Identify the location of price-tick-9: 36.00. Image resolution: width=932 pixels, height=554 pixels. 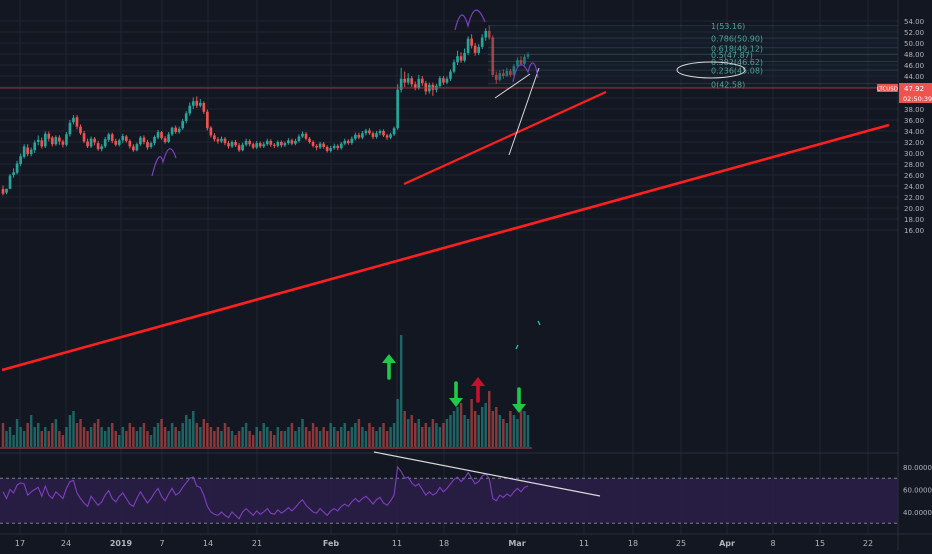
(914, 121).